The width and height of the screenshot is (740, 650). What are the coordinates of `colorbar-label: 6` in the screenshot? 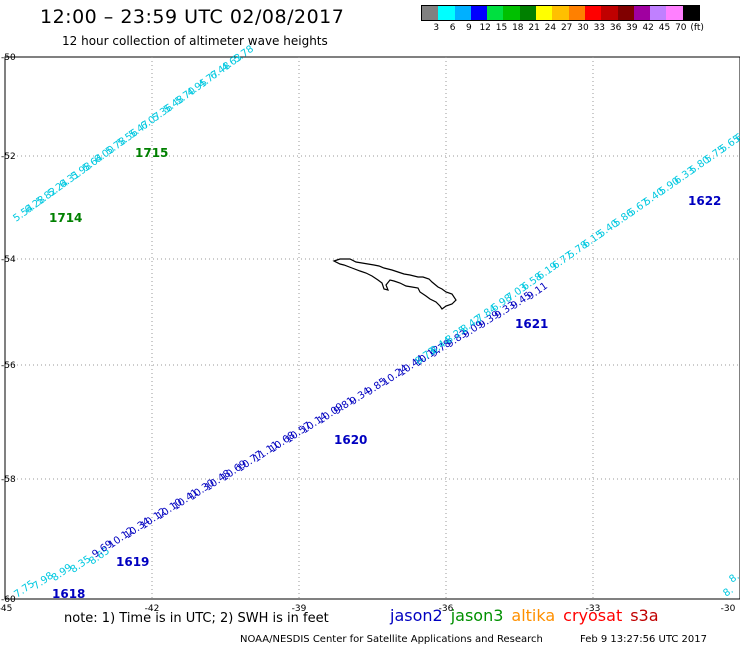 It's located at (452, 28).